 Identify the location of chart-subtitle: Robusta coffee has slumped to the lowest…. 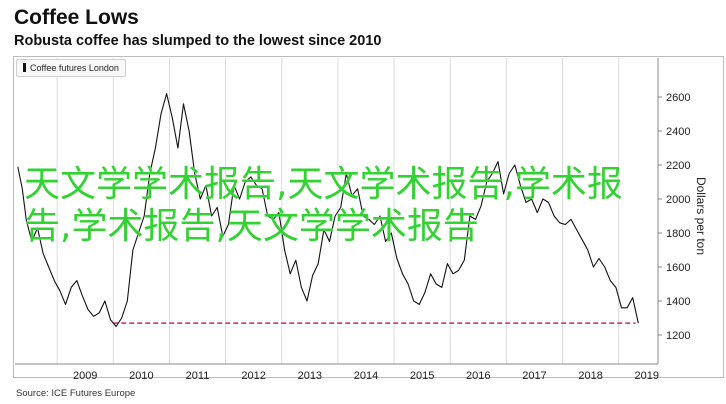
(198, 41).